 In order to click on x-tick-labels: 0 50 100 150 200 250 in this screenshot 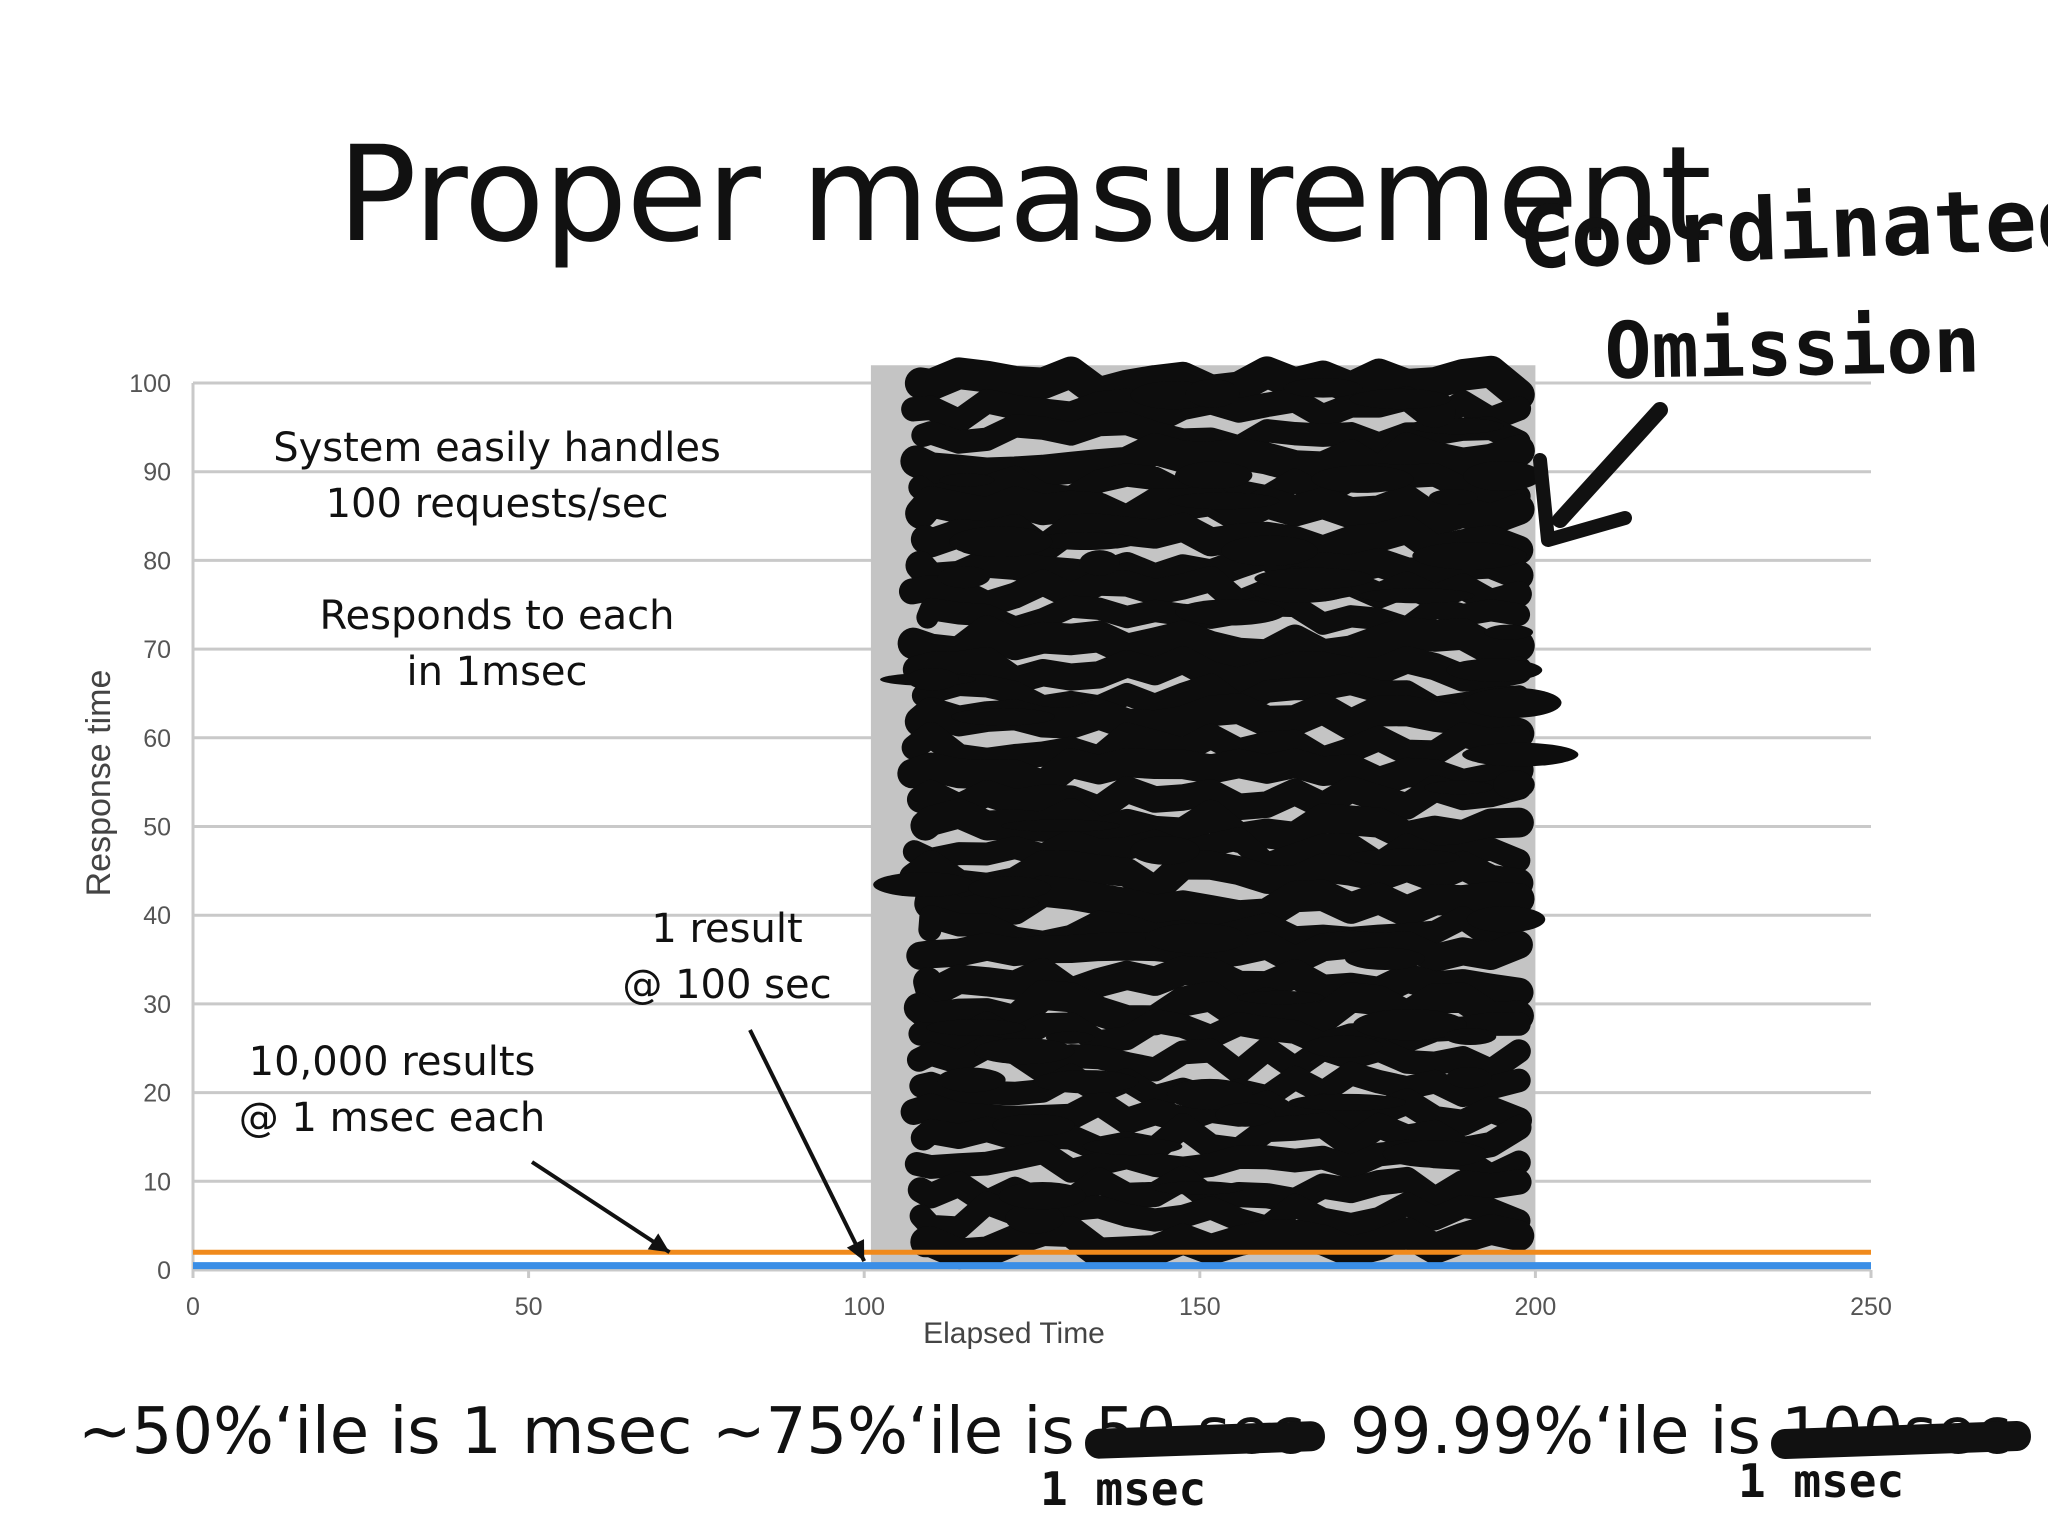, I will do `click(1039, 1307)`.